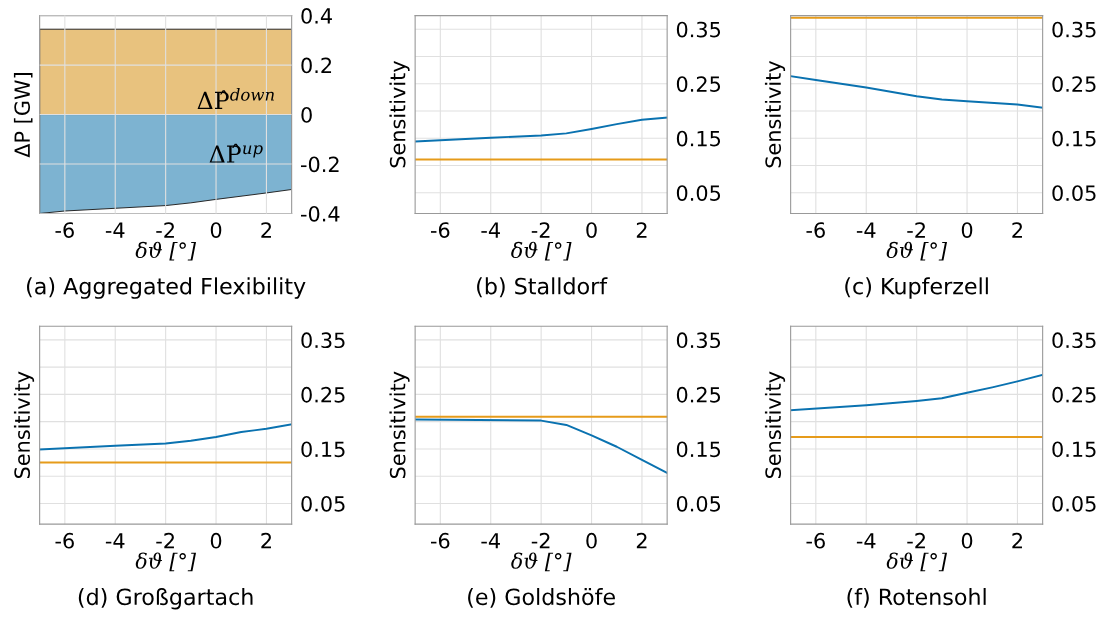  I want to click on annotation: ΔP̂$^{up}$, so click(236, 153).